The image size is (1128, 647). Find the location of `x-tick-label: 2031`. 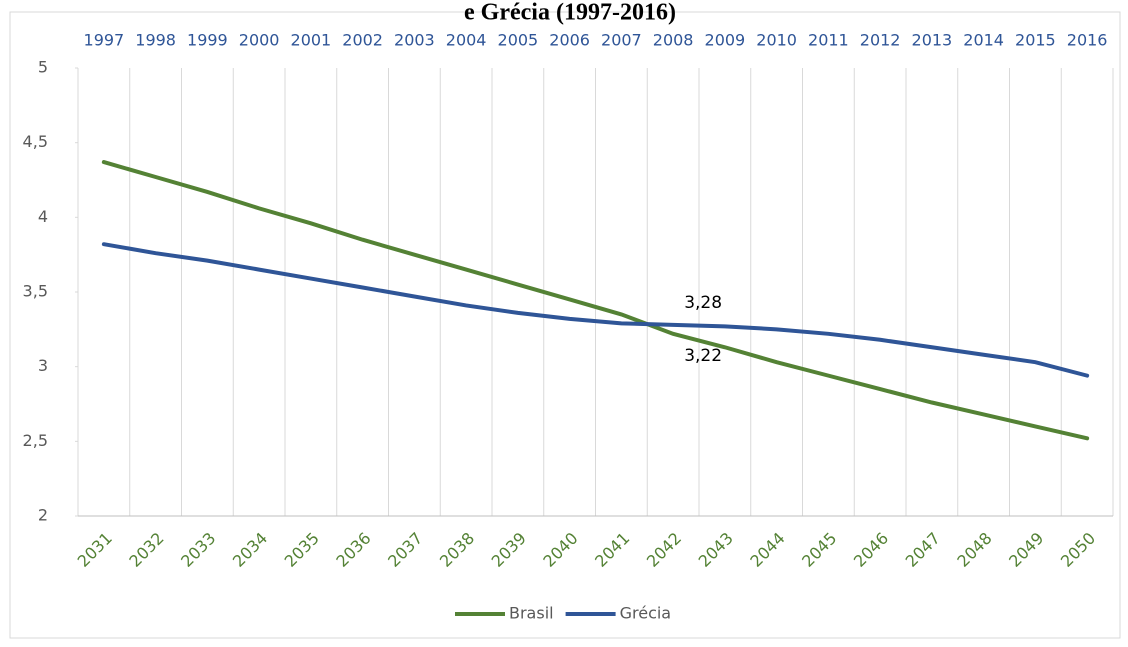

x-tick-label: 2031 is located at coordinates (95, 550).